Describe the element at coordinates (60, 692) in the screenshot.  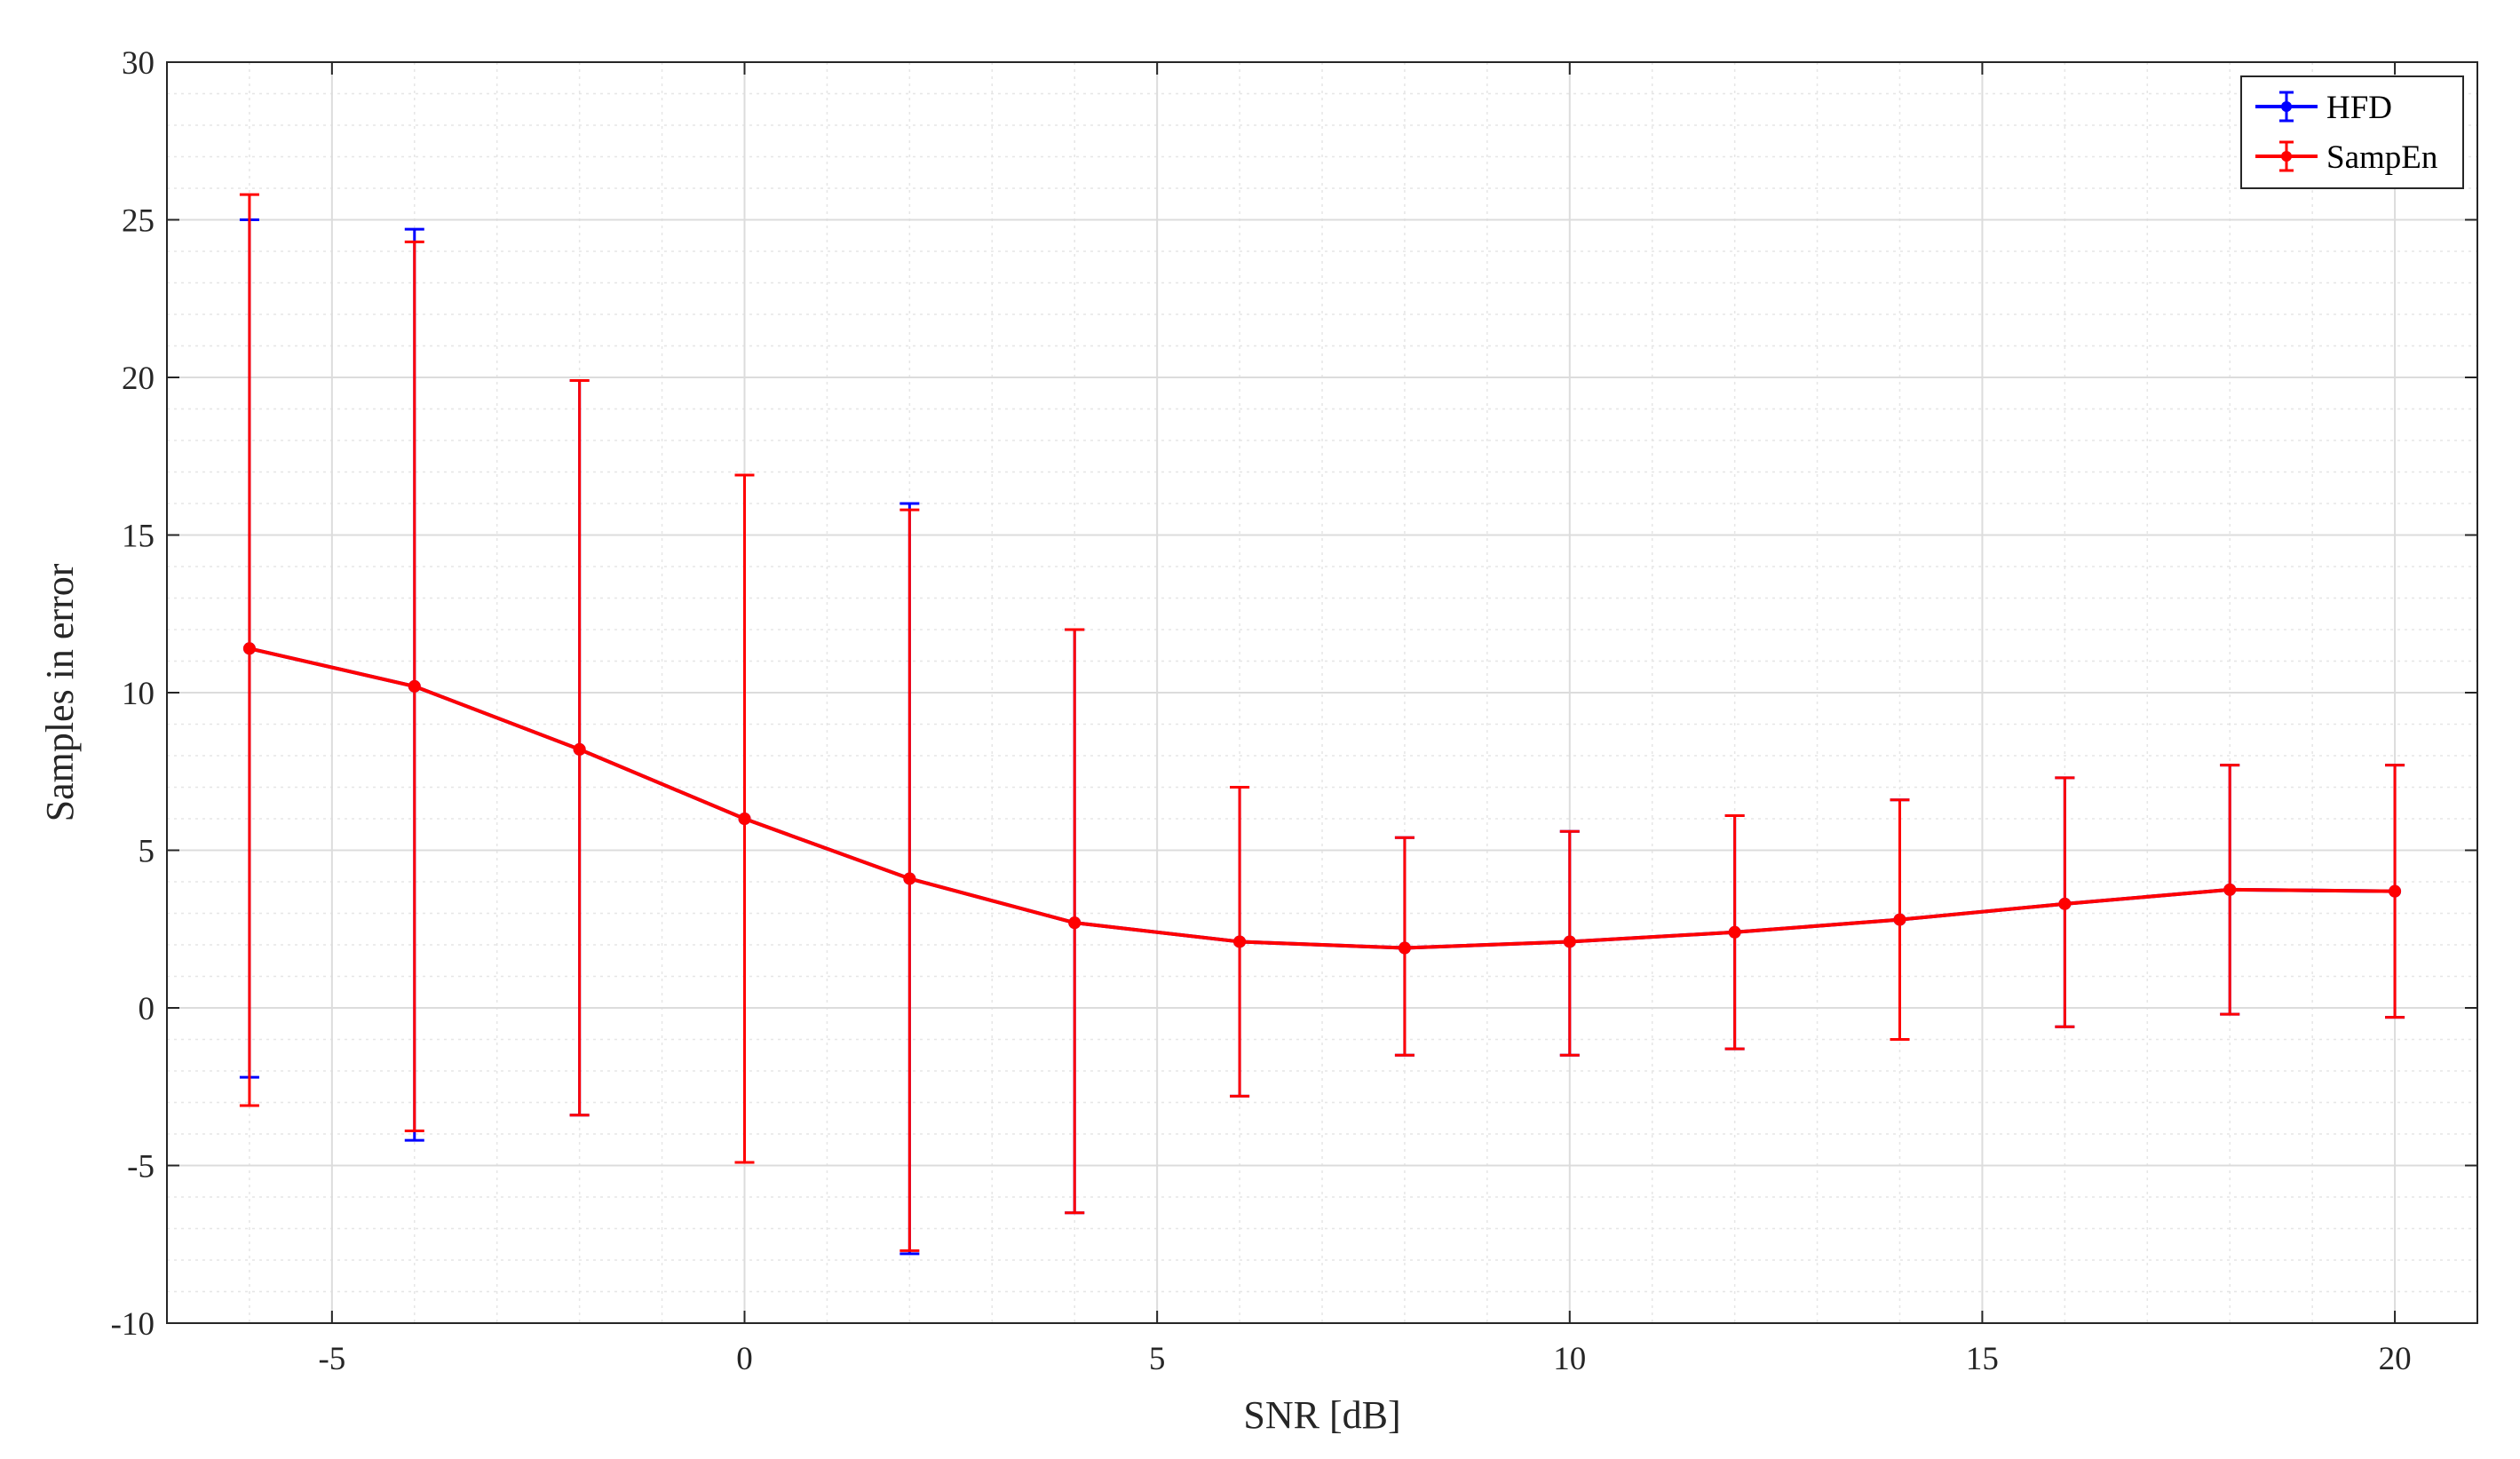
I see `y-axis-title: Samples in error` at that location.